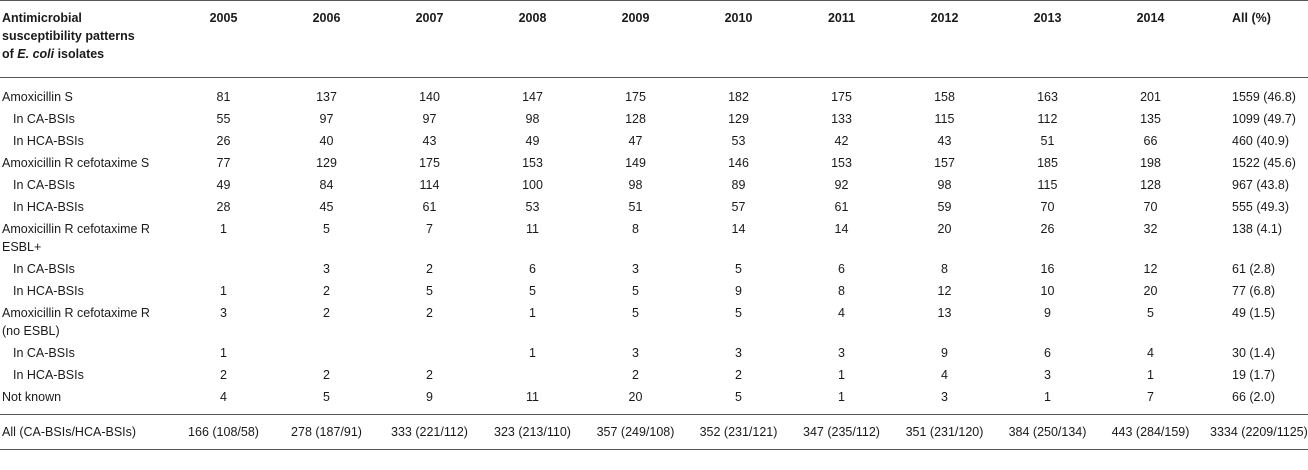 The image size is (1308, 470). What do you see at coordinates (76, 238) in the screenshot?
I see `row-label: Amoxicillin R cefotaxime R ESBL+` at bounding box center [76, 238].